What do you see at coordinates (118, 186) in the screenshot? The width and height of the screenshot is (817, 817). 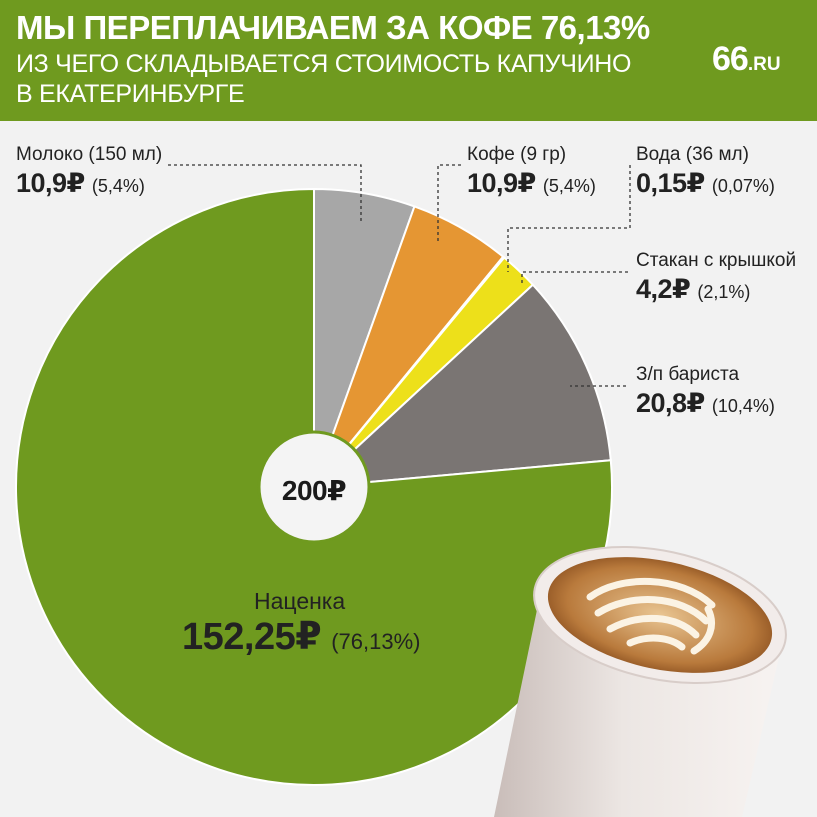 I see `label-milk-percent: (5,4%)` at bounding box center [118, 186].